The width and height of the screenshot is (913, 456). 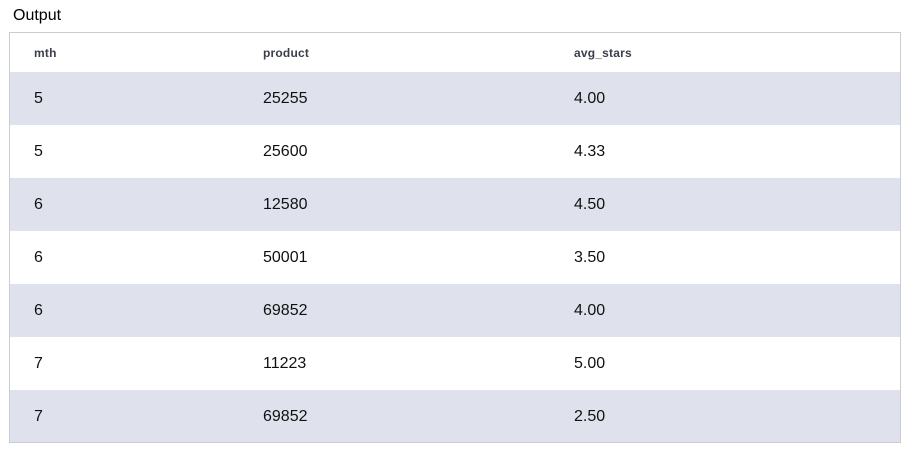 I want to click on table-row: 5 25255 4.00, so click(x=455, y=98).